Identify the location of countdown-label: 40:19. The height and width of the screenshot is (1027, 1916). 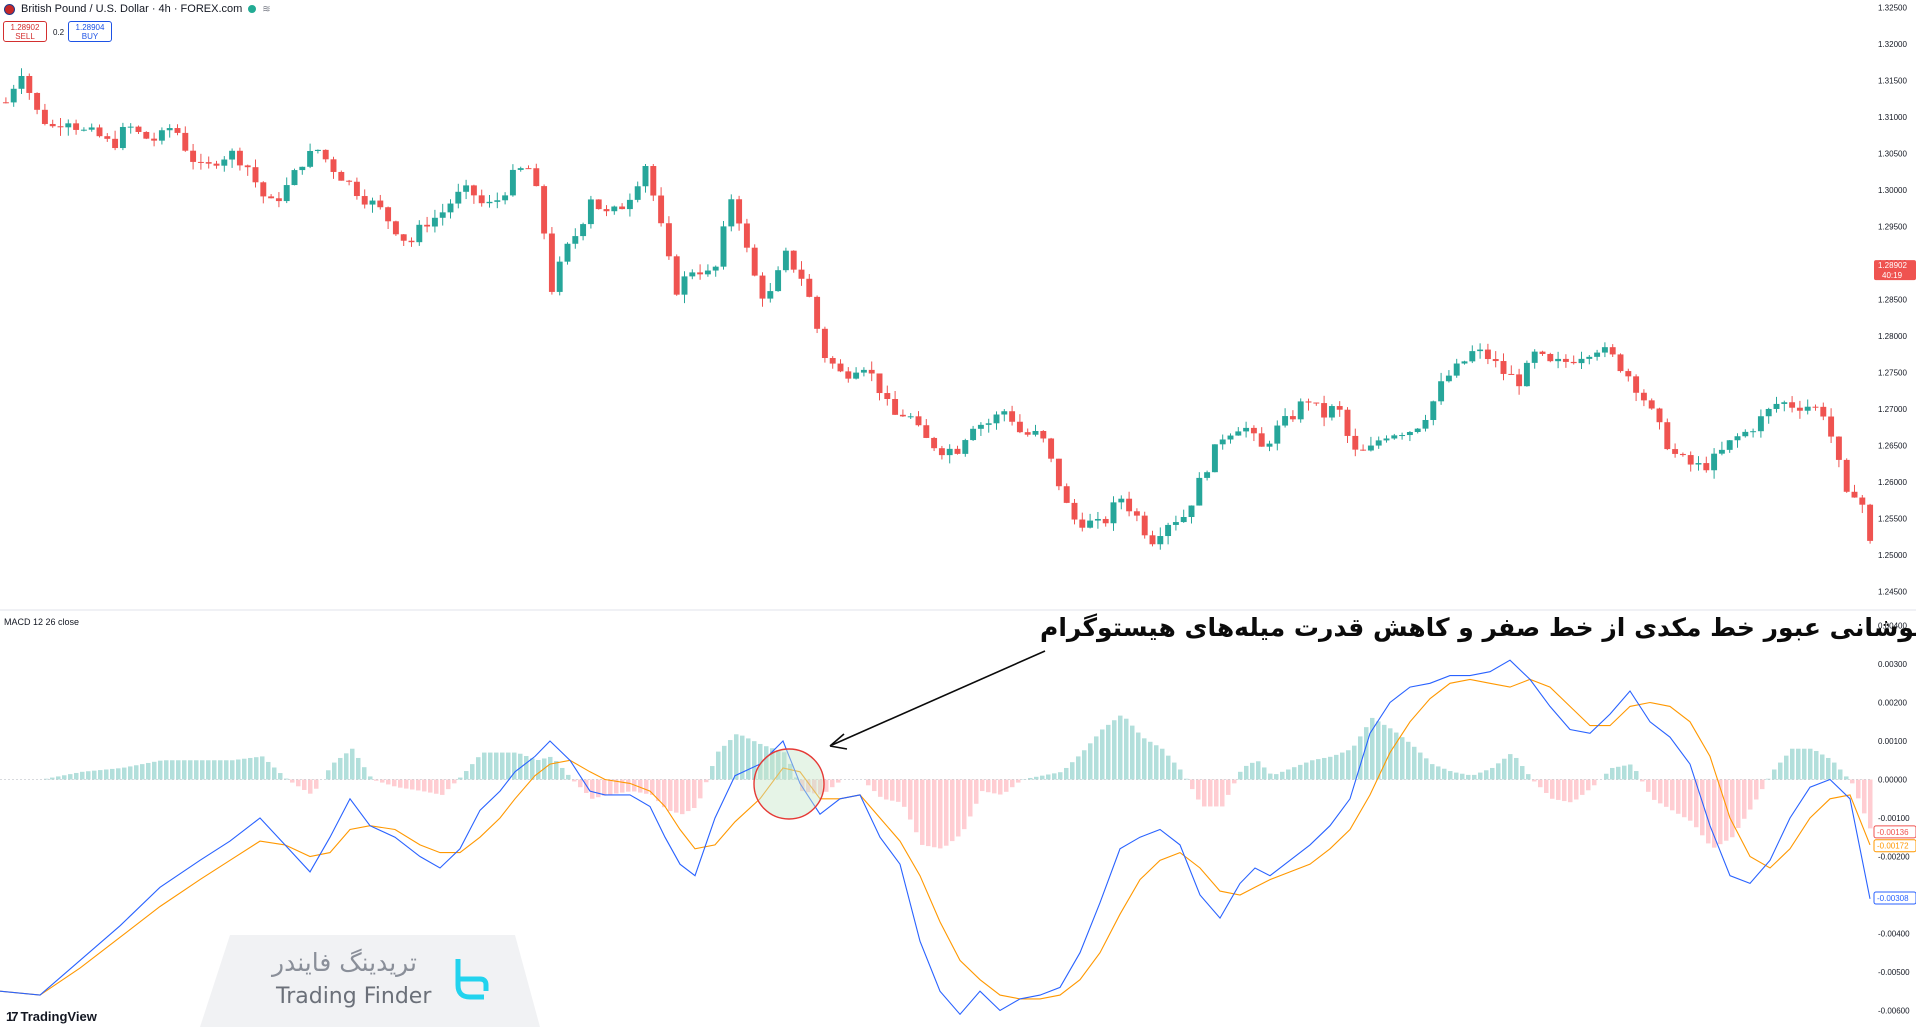
(1892, 275).